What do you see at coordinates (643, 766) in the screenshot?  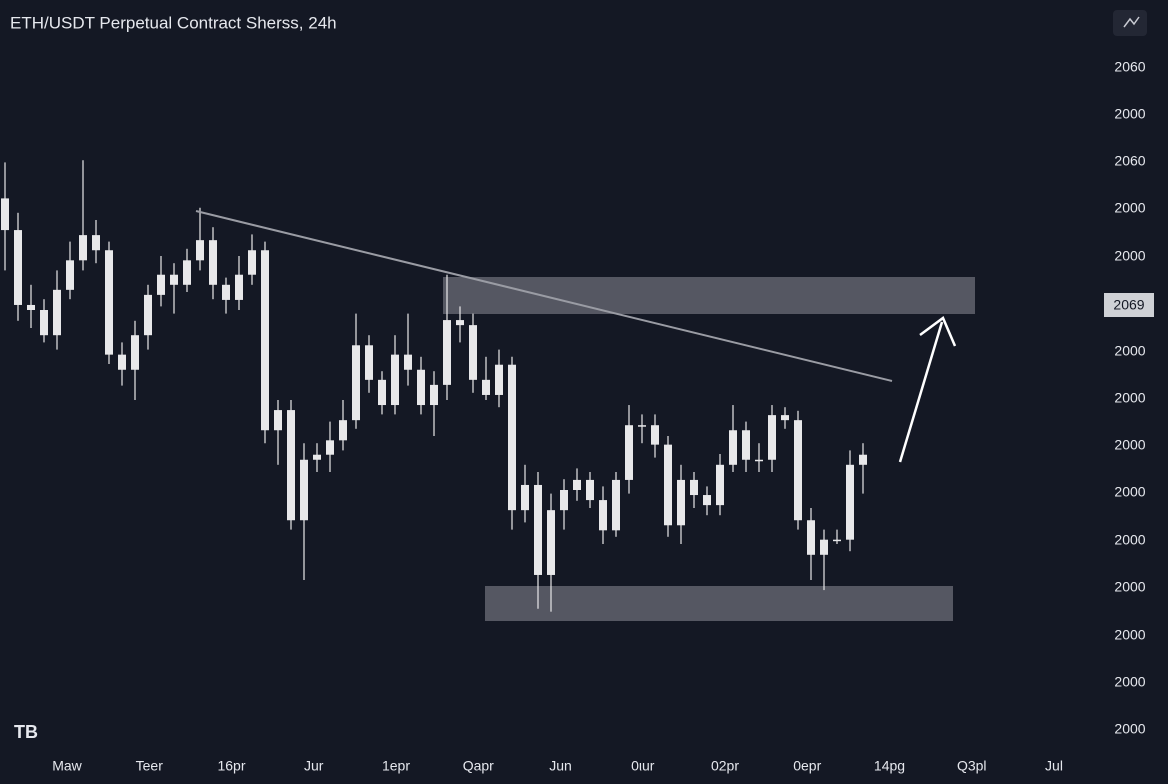 I see `x-tick-label: 0ιur` at bounding box center [643, 766].